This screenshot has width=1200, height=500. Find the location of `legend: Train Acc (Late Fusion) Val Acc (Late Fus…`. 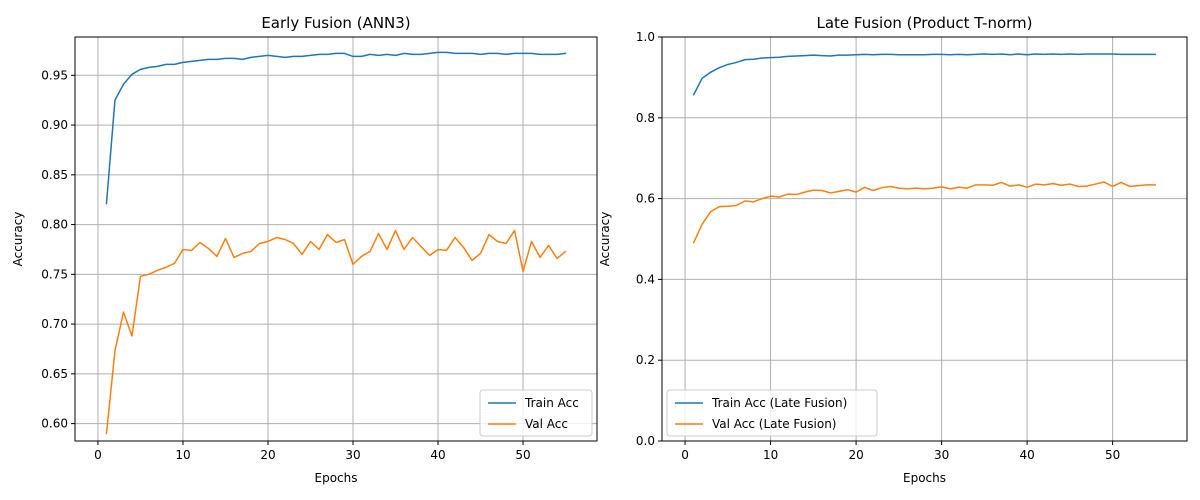

legend: Train Acc (Late Fusion) Val Acc (Late Fus… is located at coordinates (772, 413).